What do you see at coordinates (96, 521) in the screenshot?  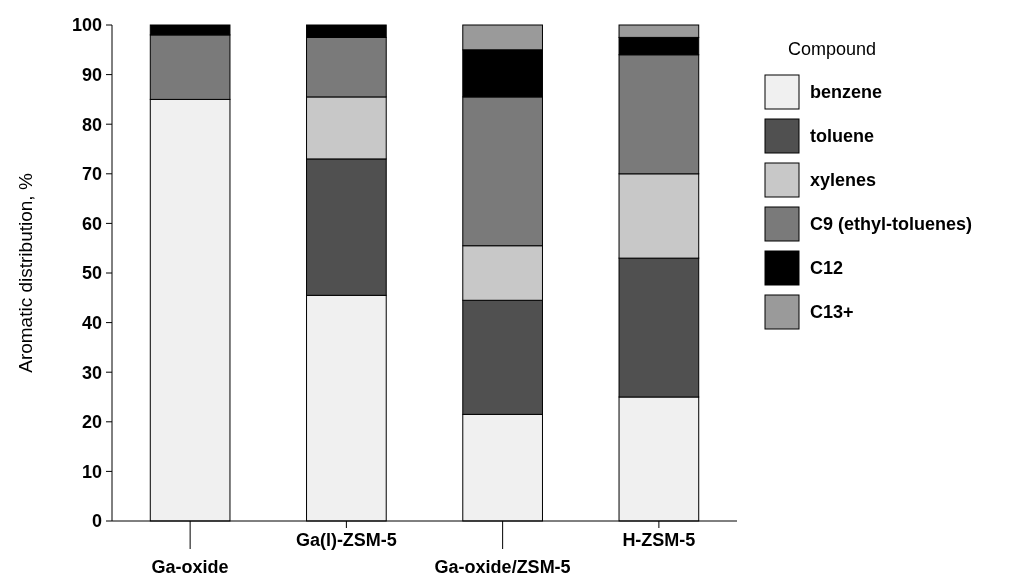 I see `y-tick-label: 0` at bounding box center [96, 521].